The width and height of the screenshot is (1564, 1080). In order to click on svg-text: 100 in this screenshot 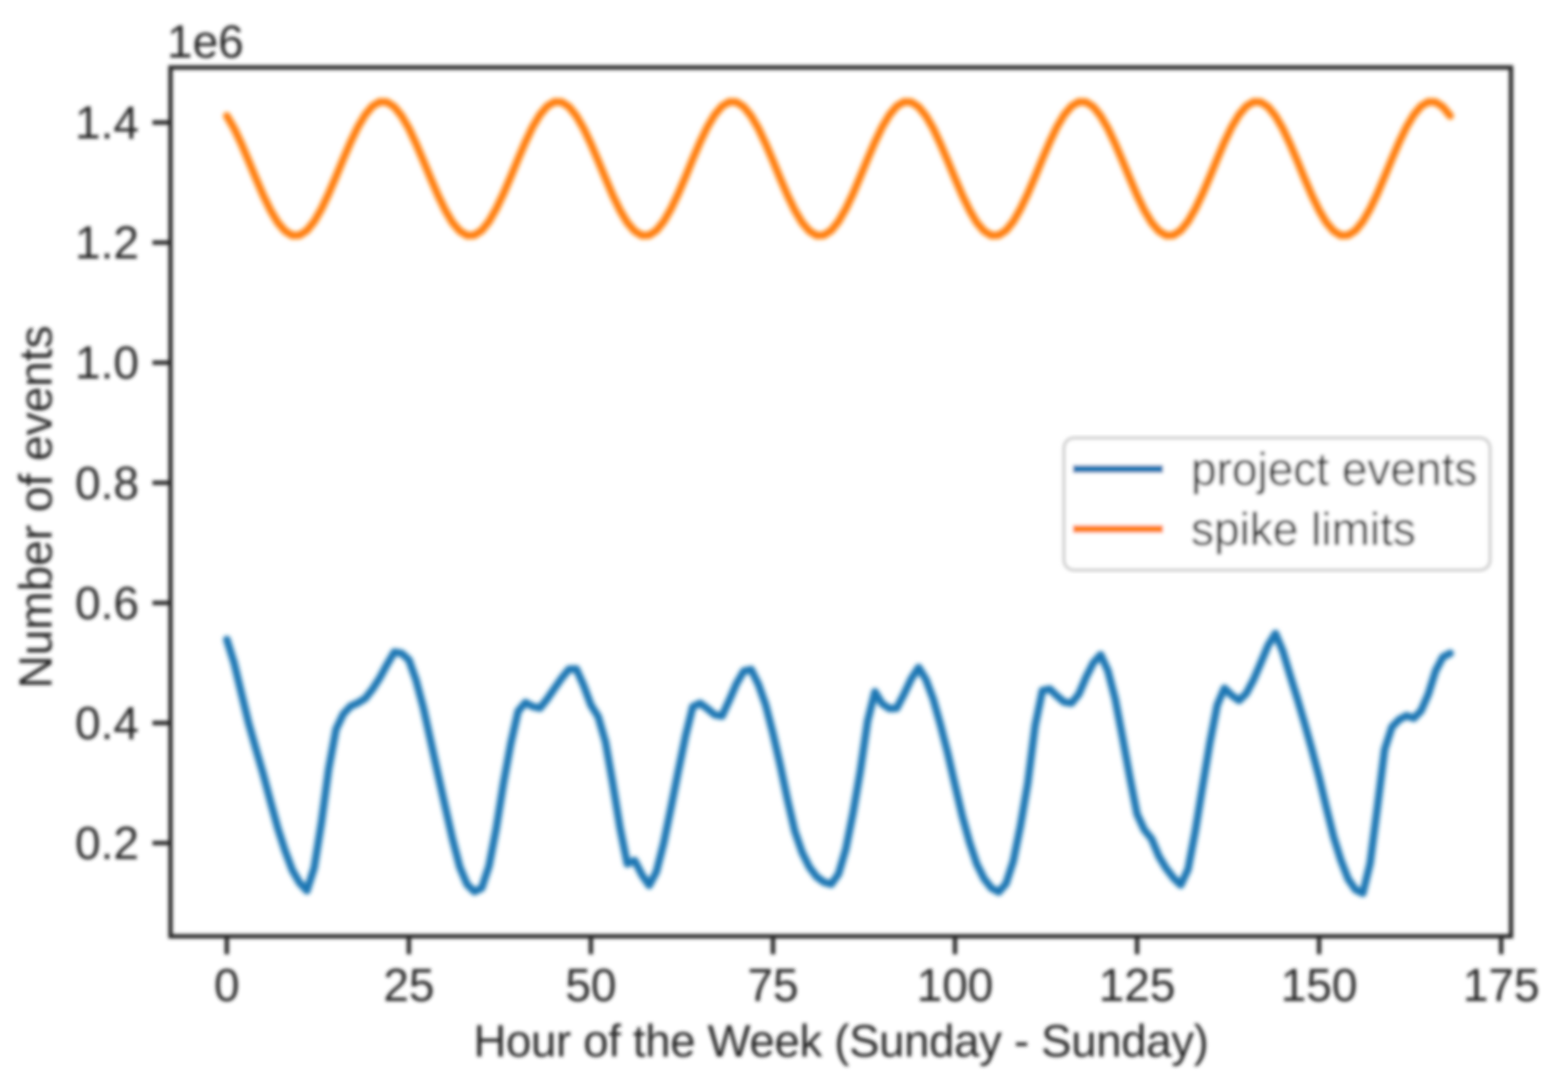, I will do `click(955, 985)`.